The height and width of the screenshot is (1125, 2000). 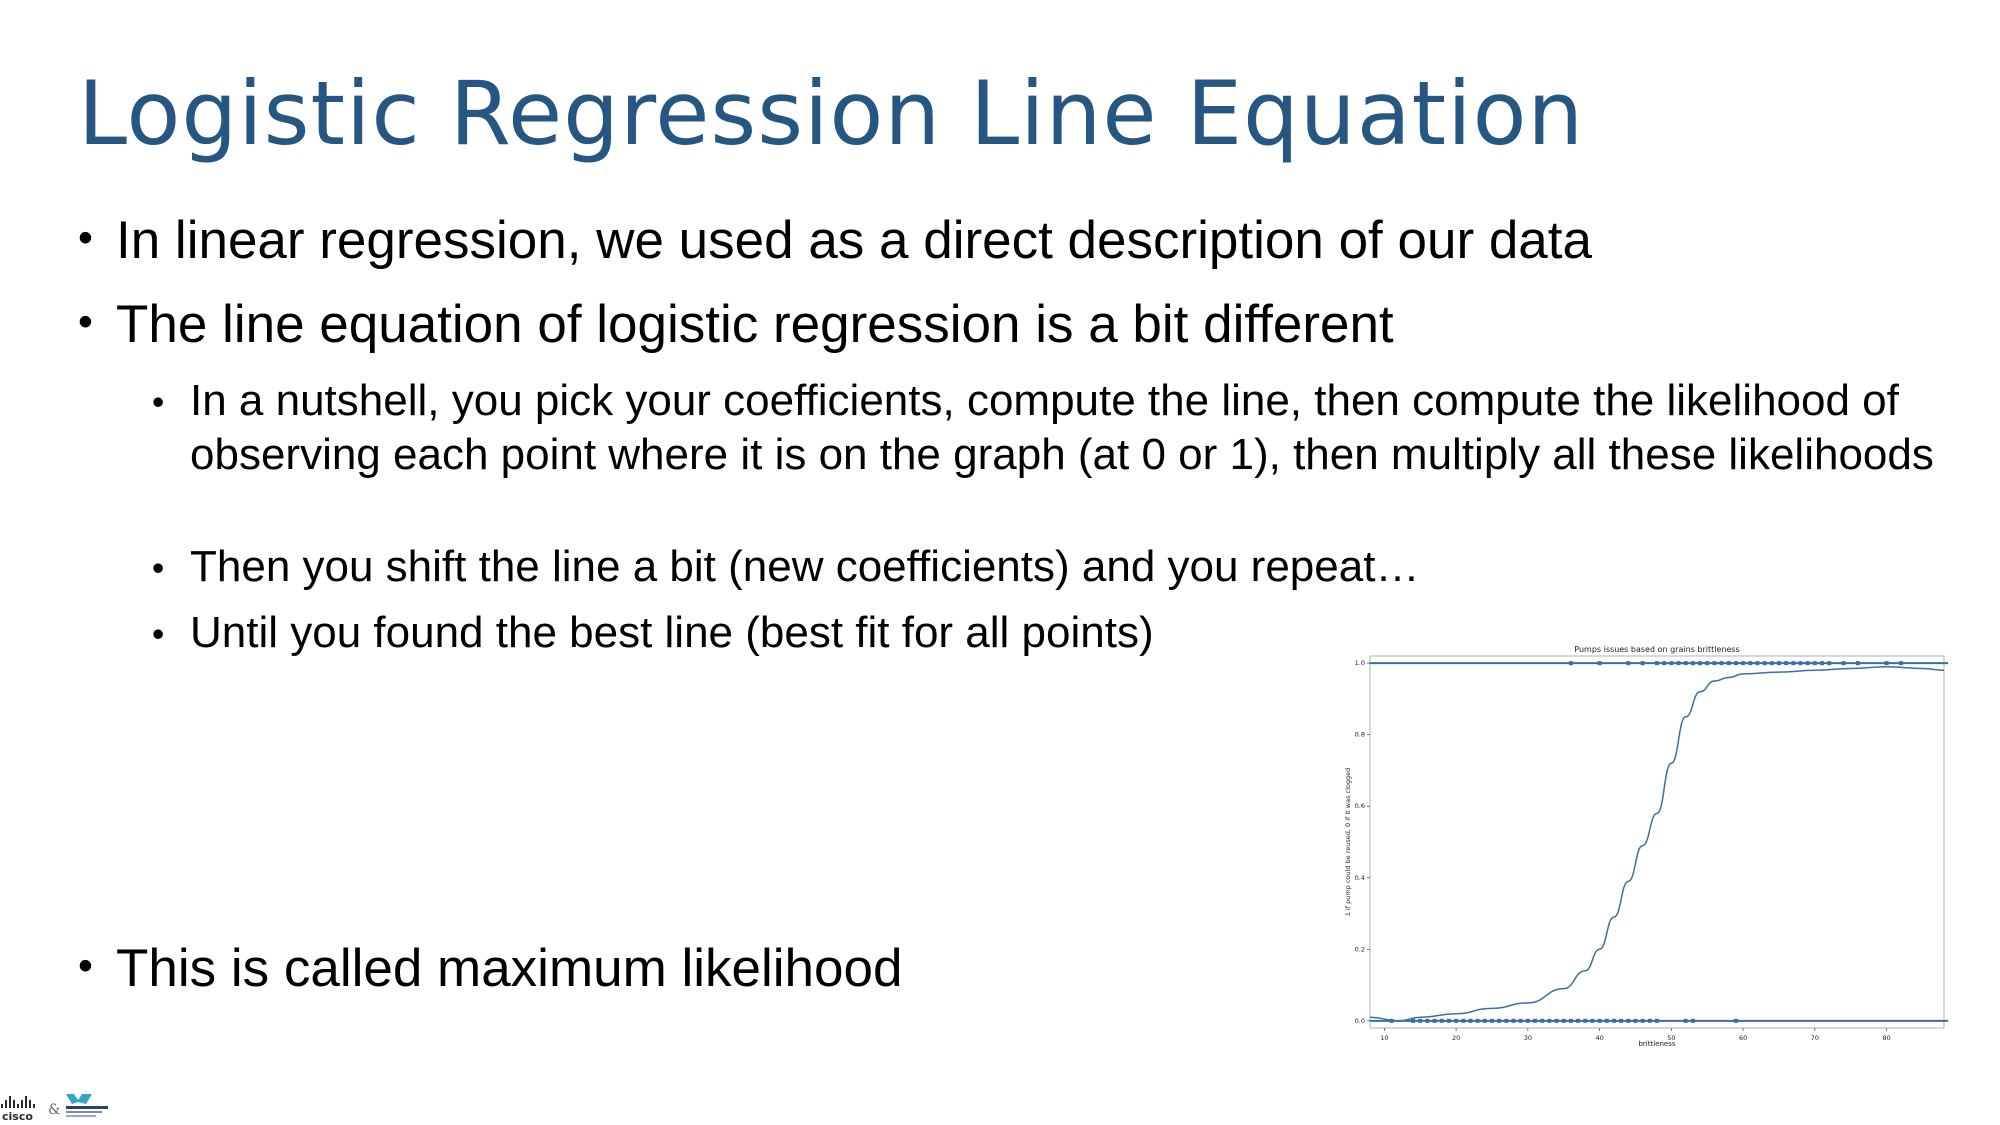 I want to click on cisco-logo: cisco &, so click(x=54, y=1108).